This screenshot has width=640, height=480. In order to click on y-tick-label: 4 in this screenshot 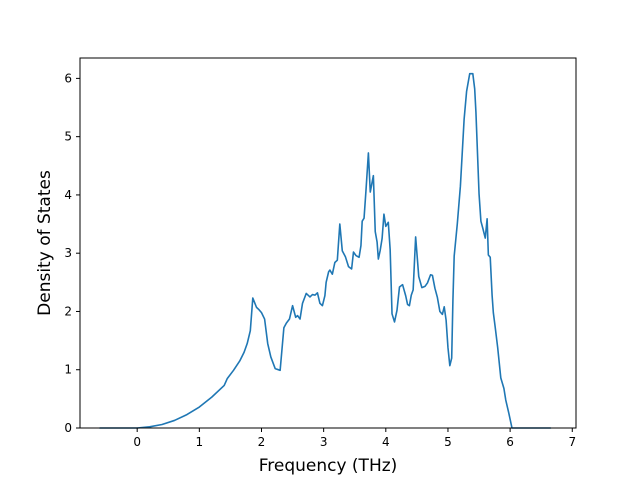, I will do `click(68, 195)`.